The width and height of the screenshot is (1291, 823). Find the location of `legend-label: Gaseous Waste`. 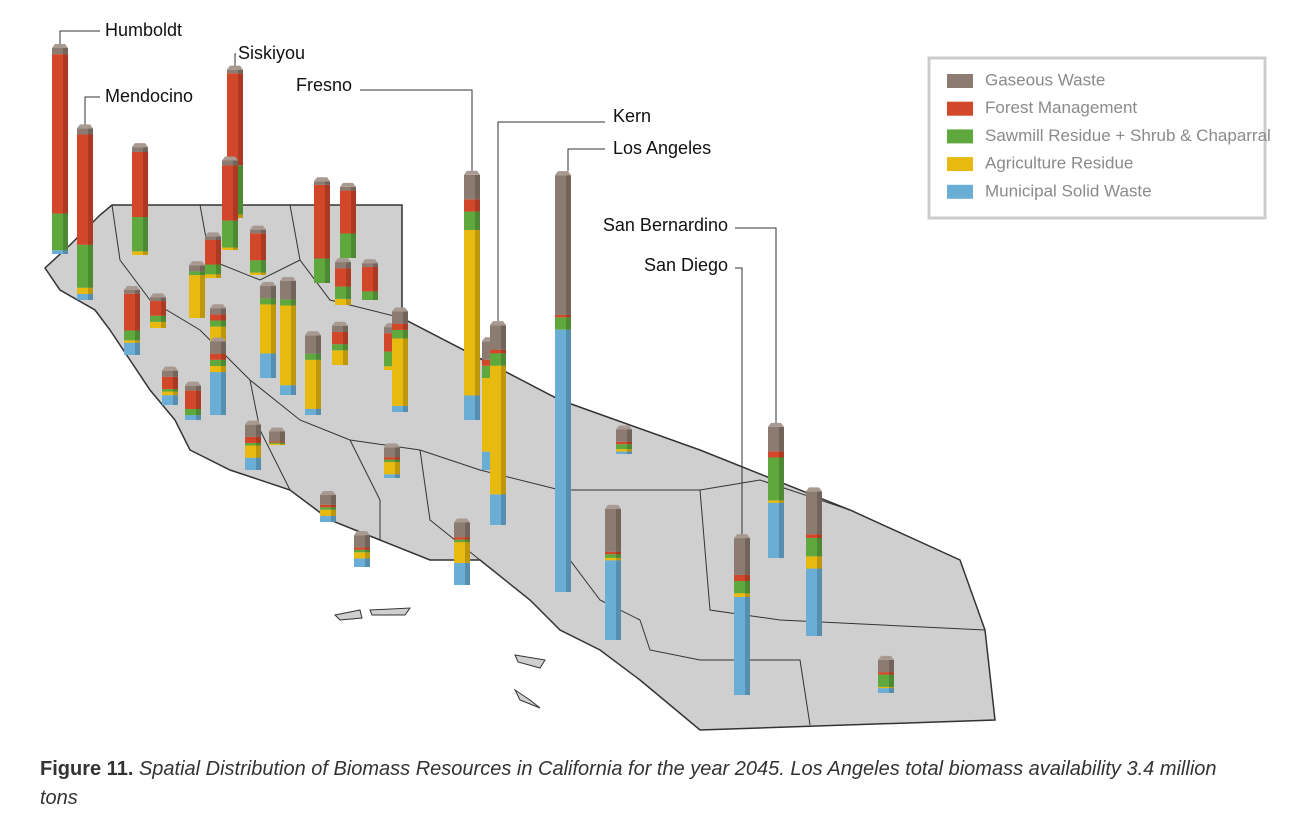

legend-label: Gaseous Waste is located at coordinates (1045, 79).